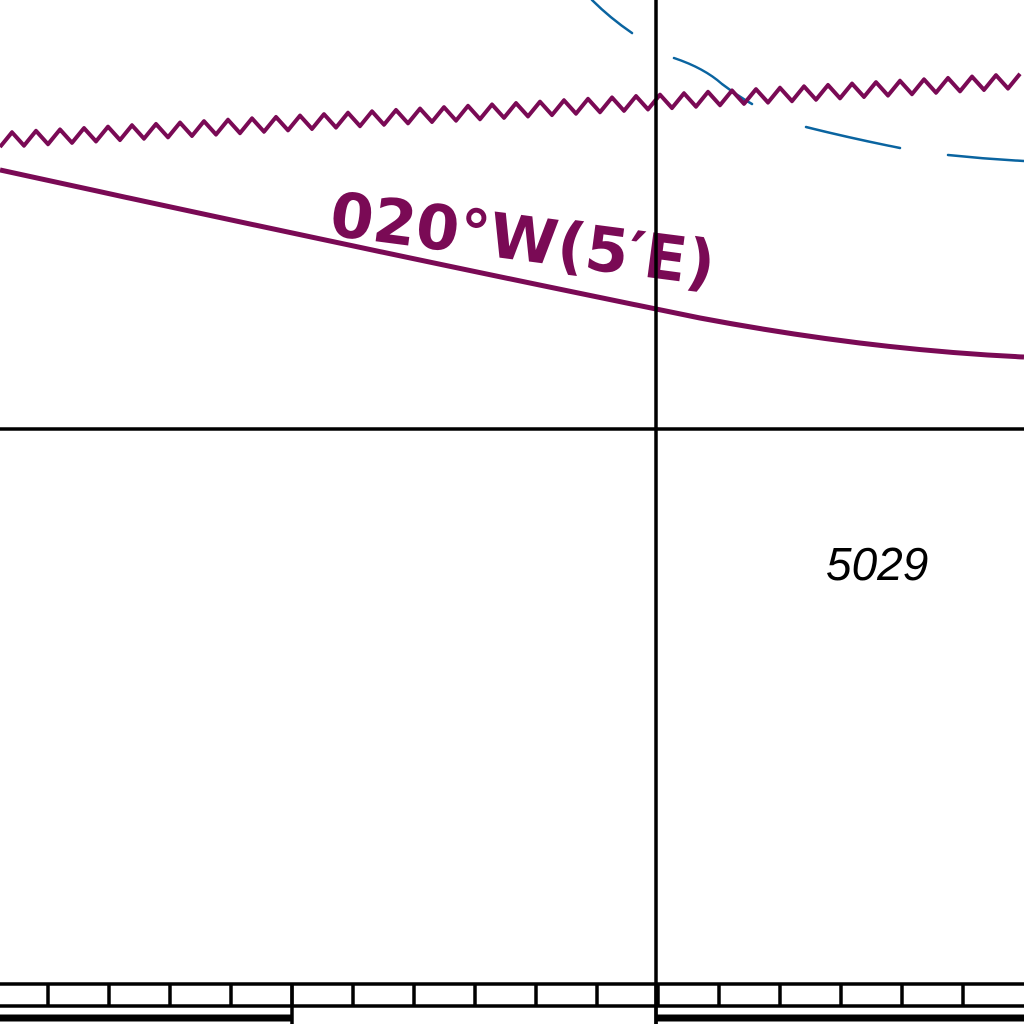 Image resolution: width=1024 pixels, height=1024 pixels. I want to click on latitude-scale-bar, so click(512, 1003).